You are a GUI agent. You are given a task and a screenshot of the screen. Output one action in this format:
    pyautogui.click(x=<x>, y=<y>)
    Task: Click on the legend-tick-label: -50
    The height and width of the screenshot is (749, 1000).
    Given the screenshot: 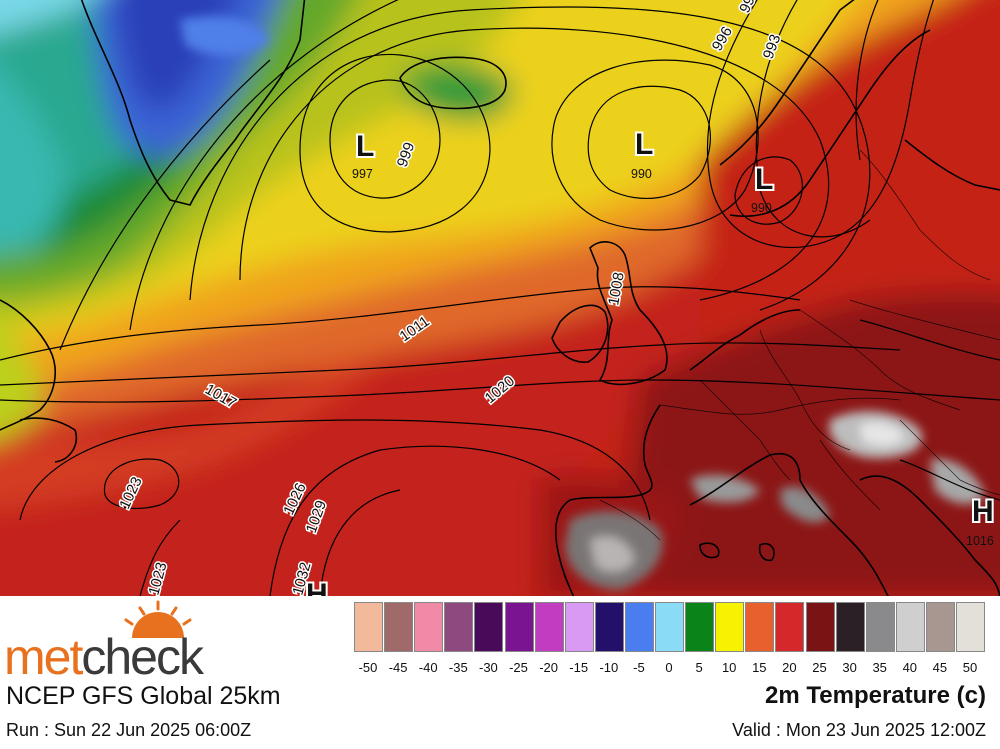 What is the action you would take?
    pyautogui.click(x=368, y=667)
    